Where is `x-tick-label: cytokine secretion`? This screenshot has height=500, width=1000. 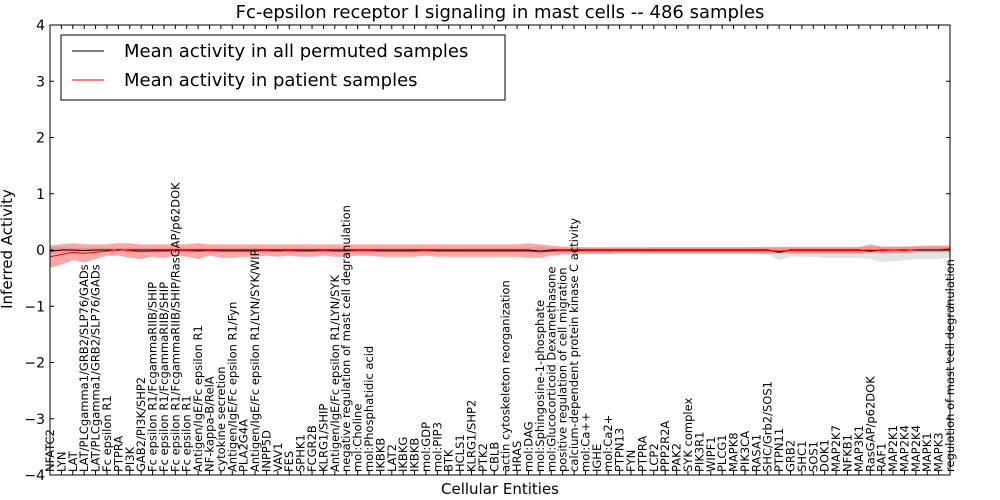 x-tick-label: cytokine secretion is located at coordinates (221, 419).